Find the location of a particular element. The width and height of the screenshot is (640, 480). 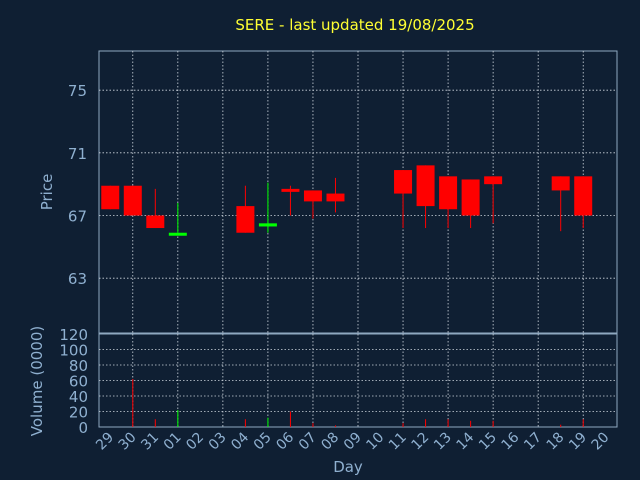

x-tick-label: 09 is located at coordinates (353, 442).